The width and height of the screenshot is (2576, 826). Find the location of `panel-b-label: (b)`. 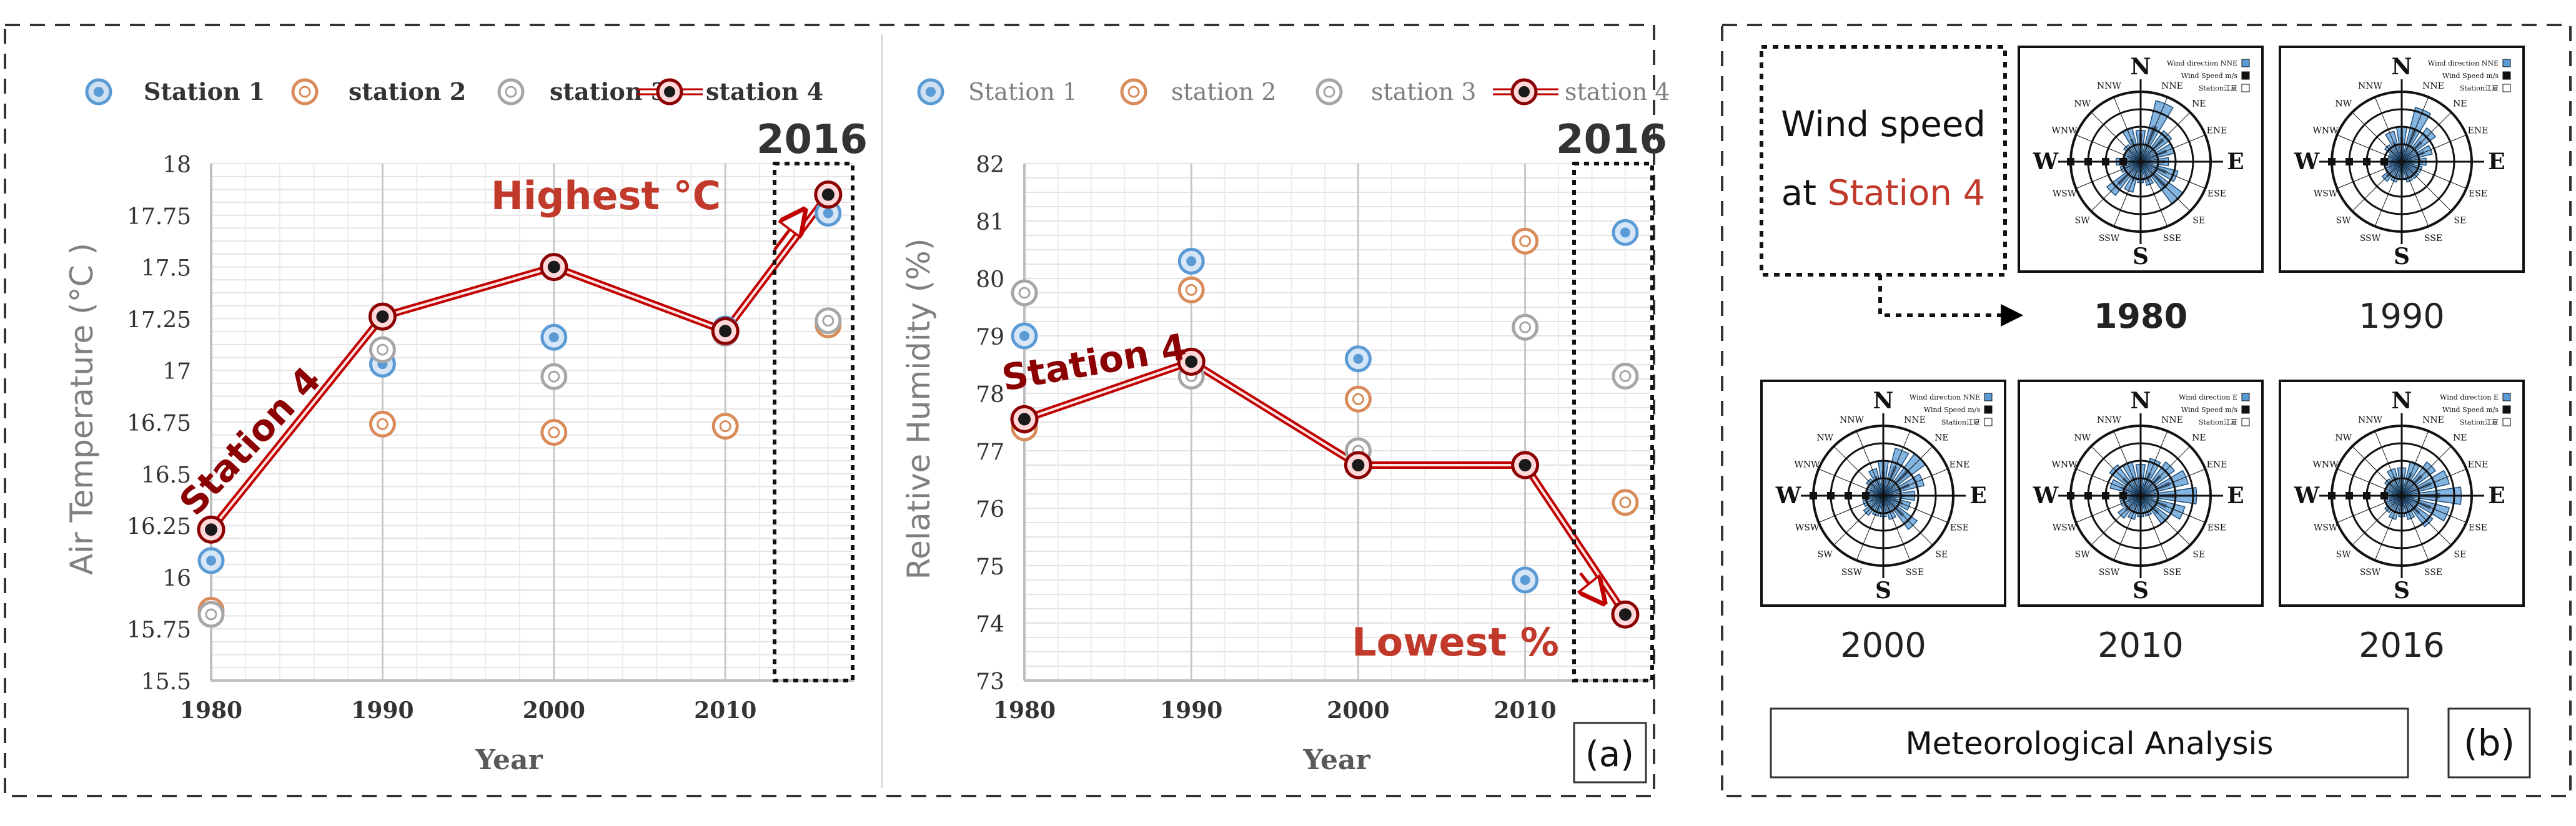

panel-b-label: (b) is located at coordinates (2489, 743).